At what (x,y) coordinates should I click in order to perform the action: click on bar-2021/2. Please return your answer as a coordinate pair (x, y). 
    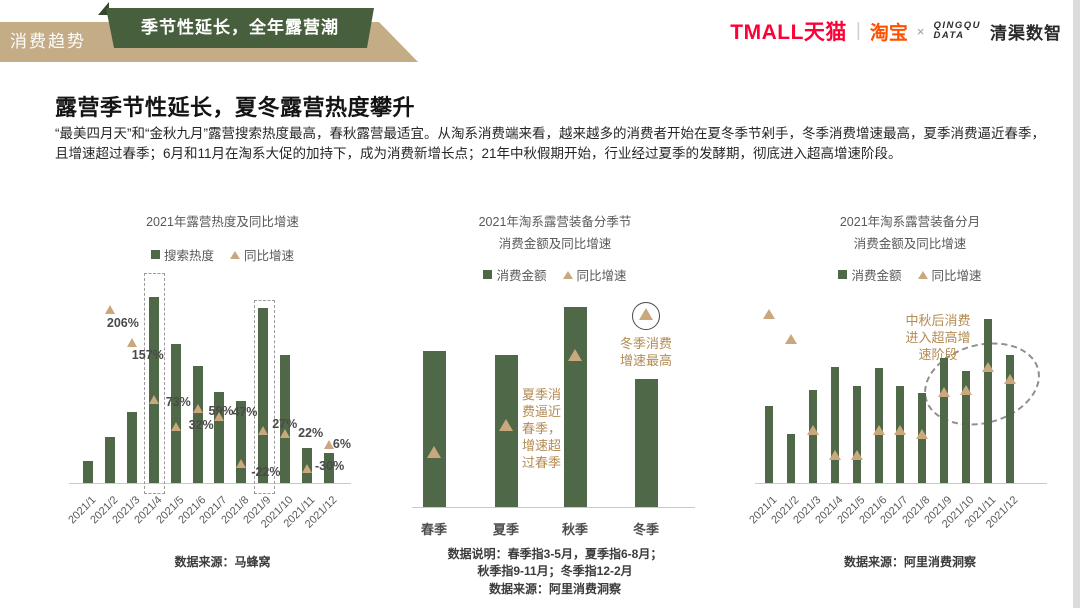
    Looking at the image, I should click on (109, 459).